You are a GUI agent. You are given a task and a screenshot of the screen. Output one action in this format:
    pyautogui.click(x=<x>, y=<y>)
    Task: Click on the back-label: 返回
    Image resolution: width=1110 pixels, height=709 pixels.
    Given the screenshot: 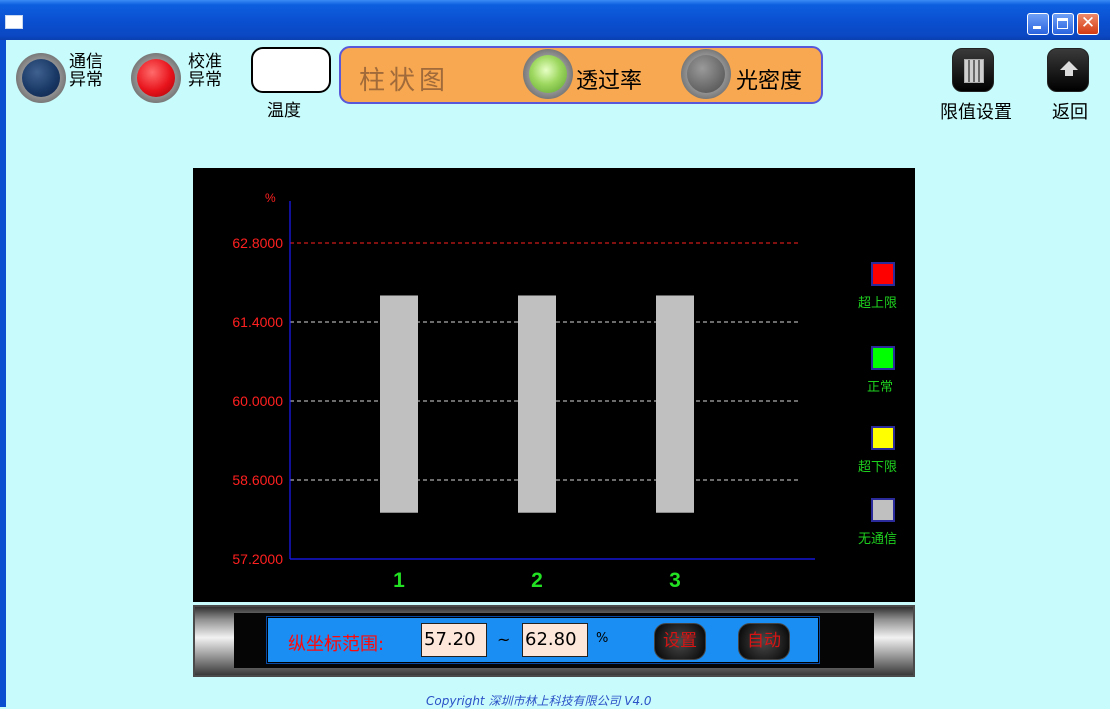 What is the action you would take?
    pyautogui.click(x=1070, y=112)
    